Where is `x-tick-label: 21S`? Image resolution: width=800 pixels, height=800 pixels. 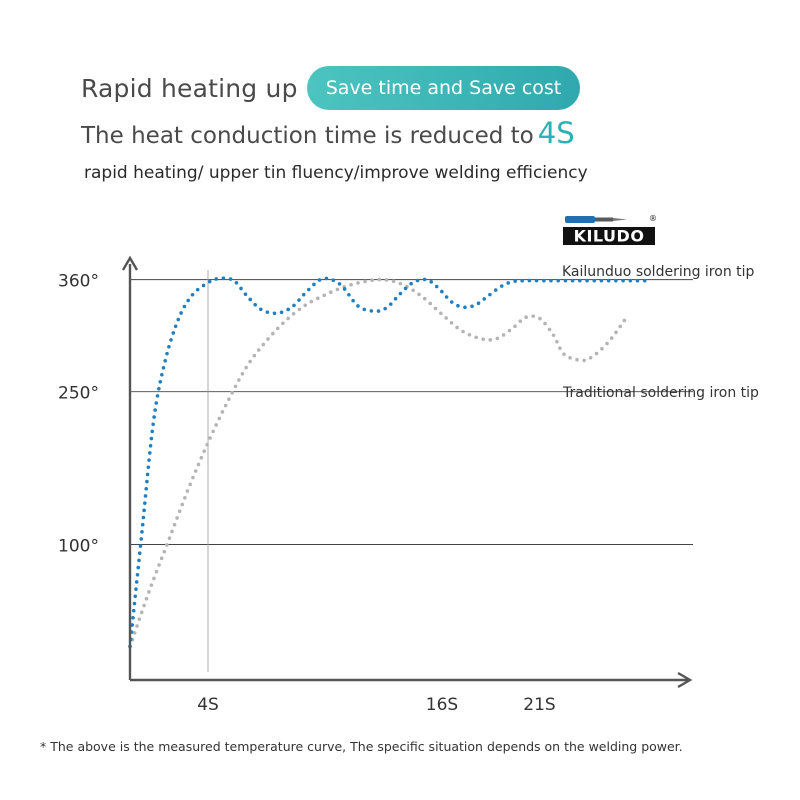 x-tick-label: 21S is located at coordinates (539, 705).